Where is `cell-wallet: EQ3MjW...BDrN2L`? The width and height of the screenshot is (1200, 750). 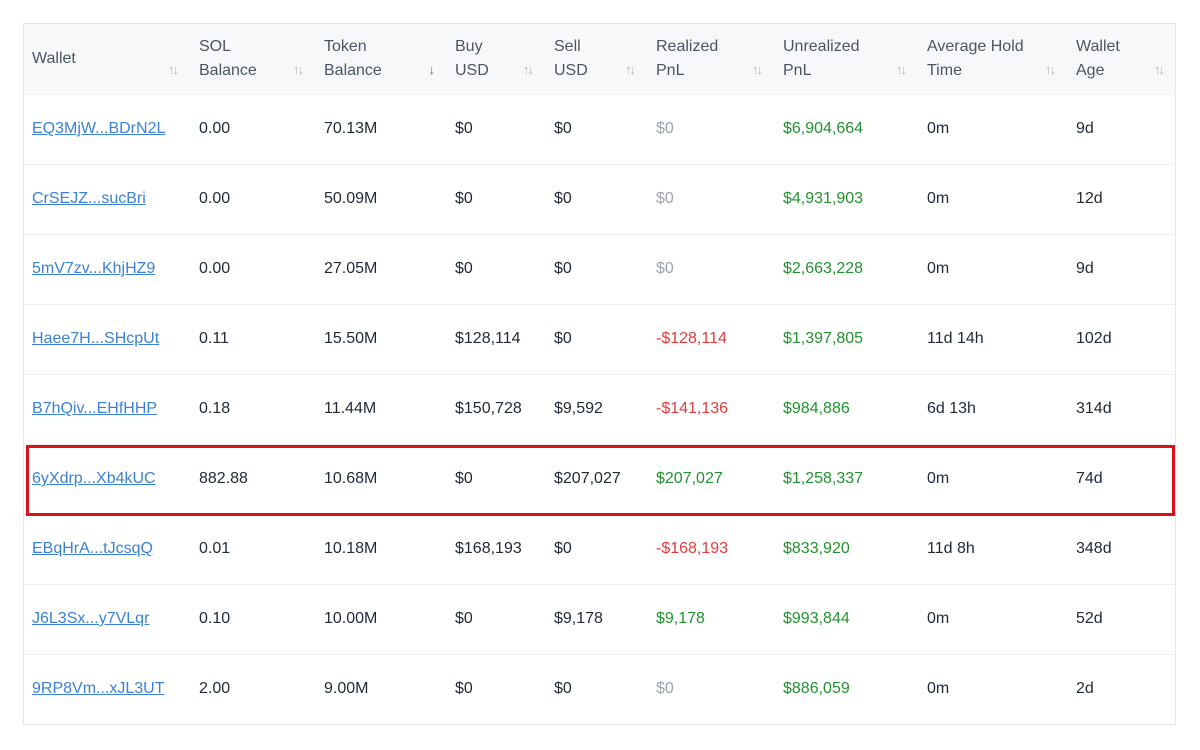
cell-wallet: EQ3MjW...BDrN2L is located at coordinates (107, 128).